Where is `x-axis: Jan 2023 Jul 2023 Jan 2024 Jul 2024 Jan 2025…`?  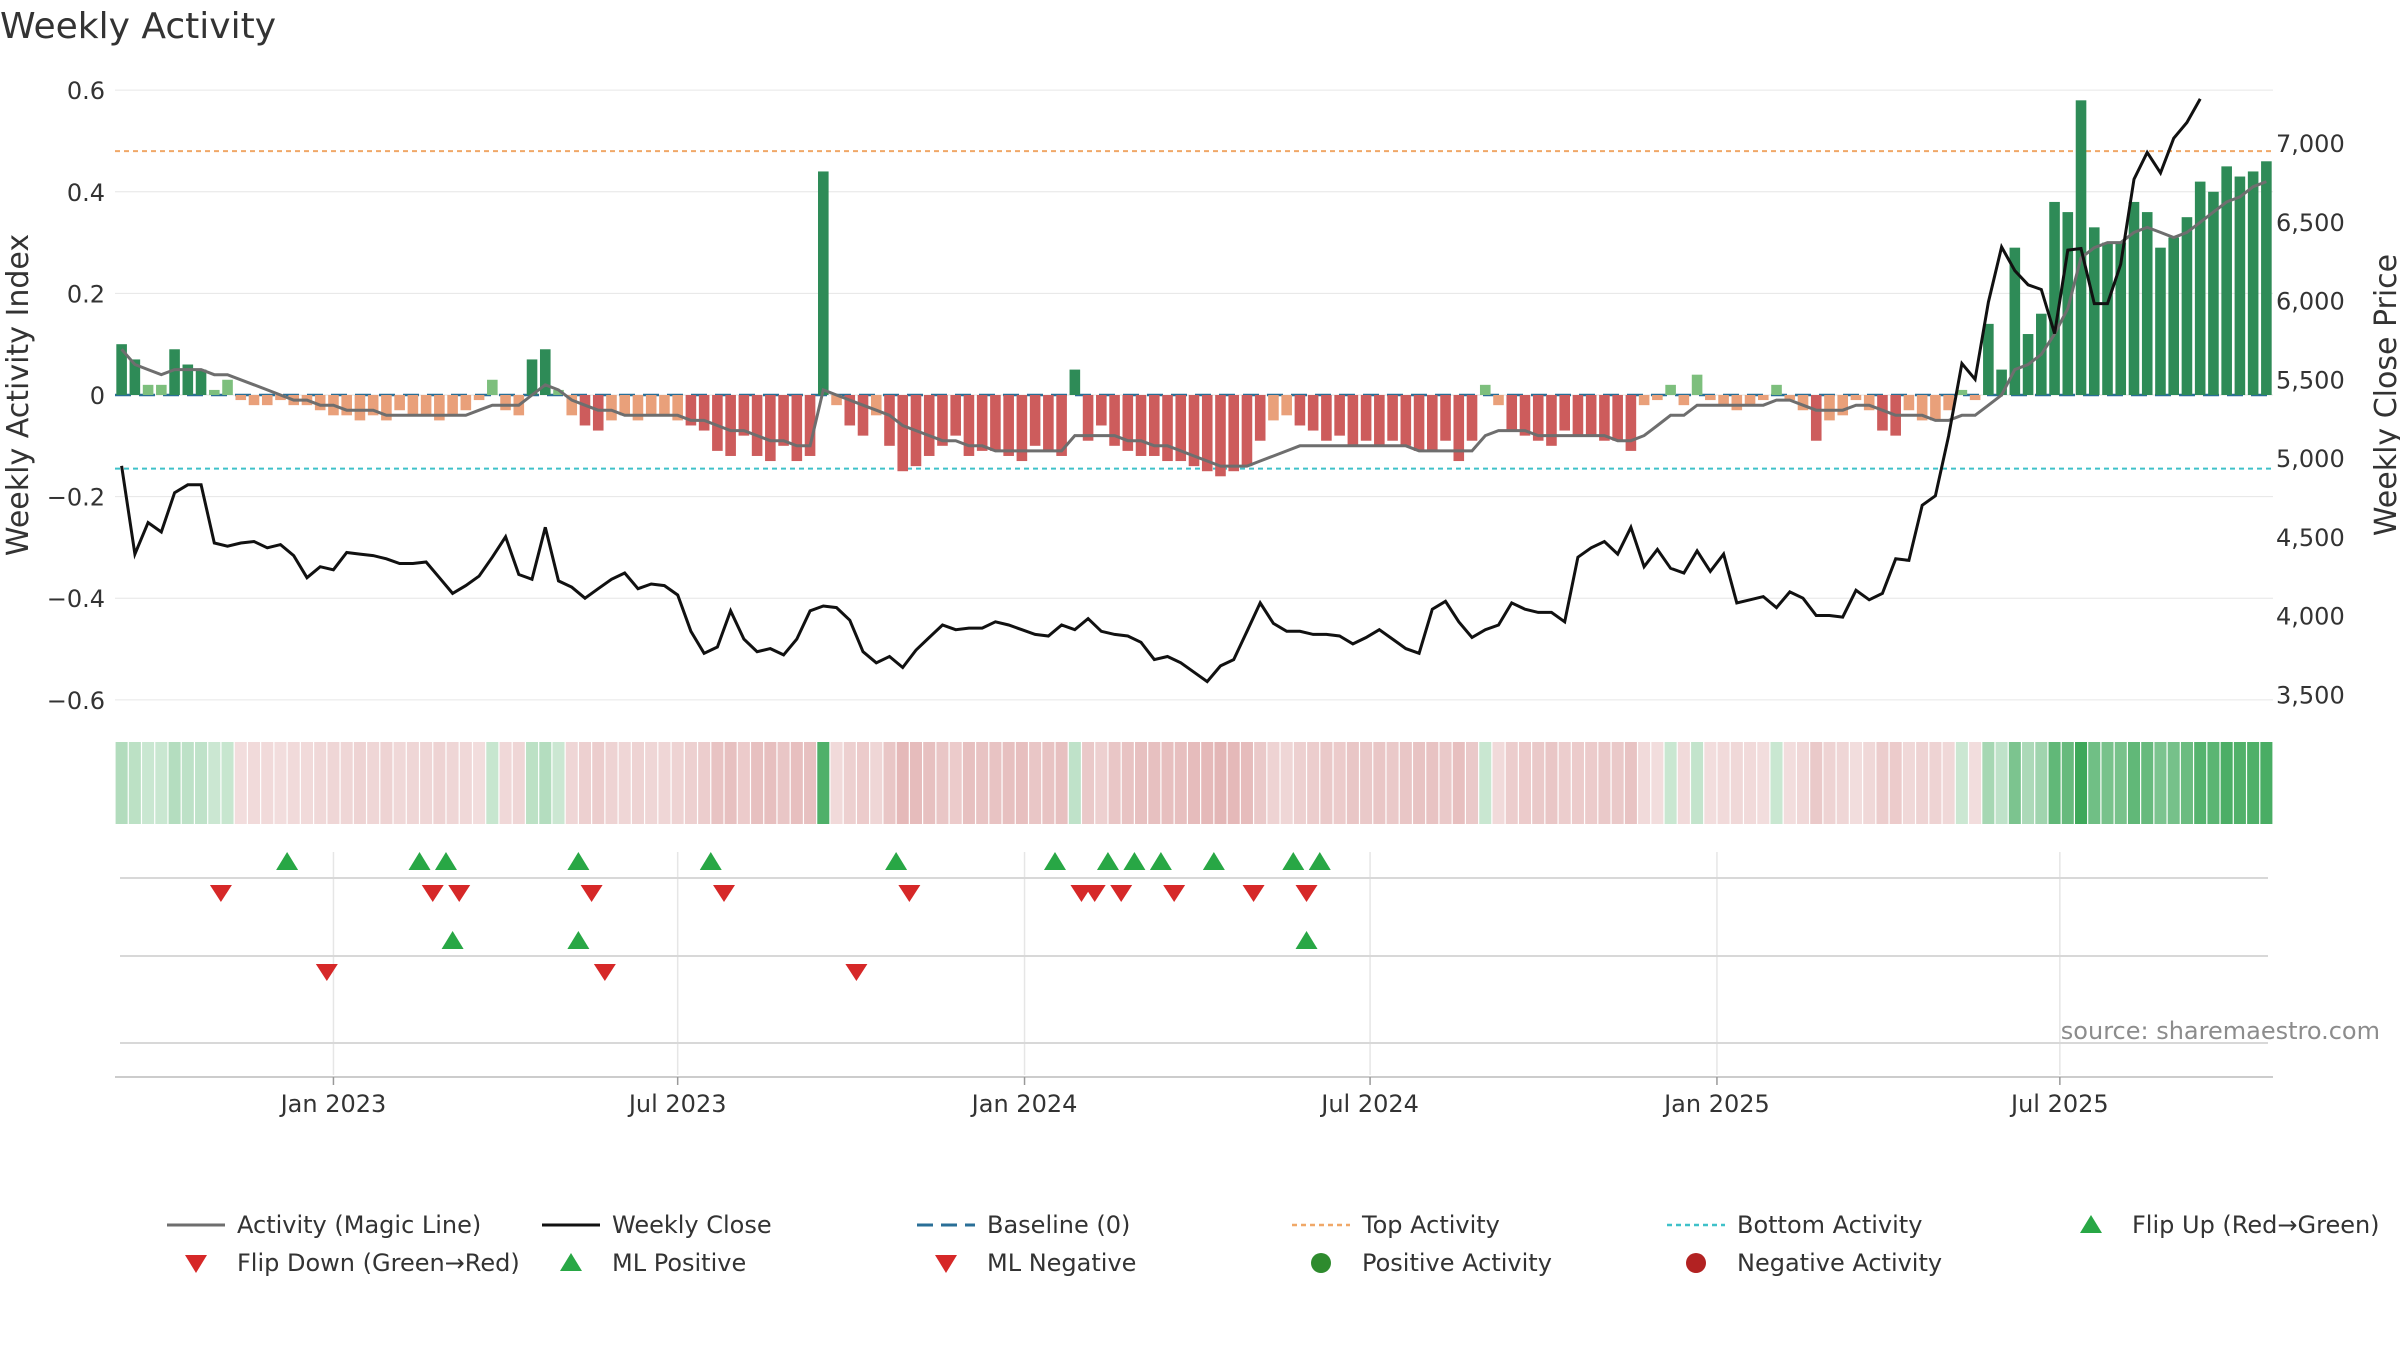
x-axis: Jan 2023 Jul 2023 Jan 2024 Jul 2024 Jan 2025… is located at coordinates (1194, 1097).